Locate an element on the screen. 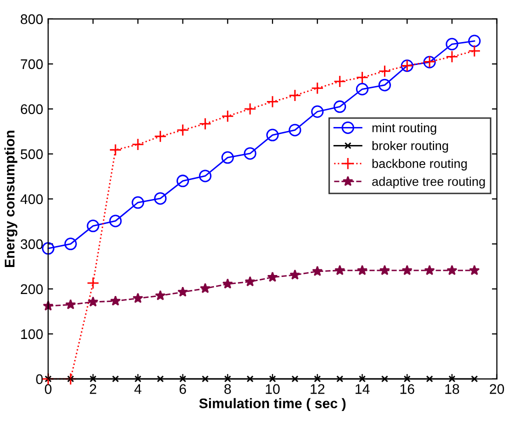 The height and width of the screenshot is (421, 507). y-tick-label: 100 is located at coordinates (32, 334).